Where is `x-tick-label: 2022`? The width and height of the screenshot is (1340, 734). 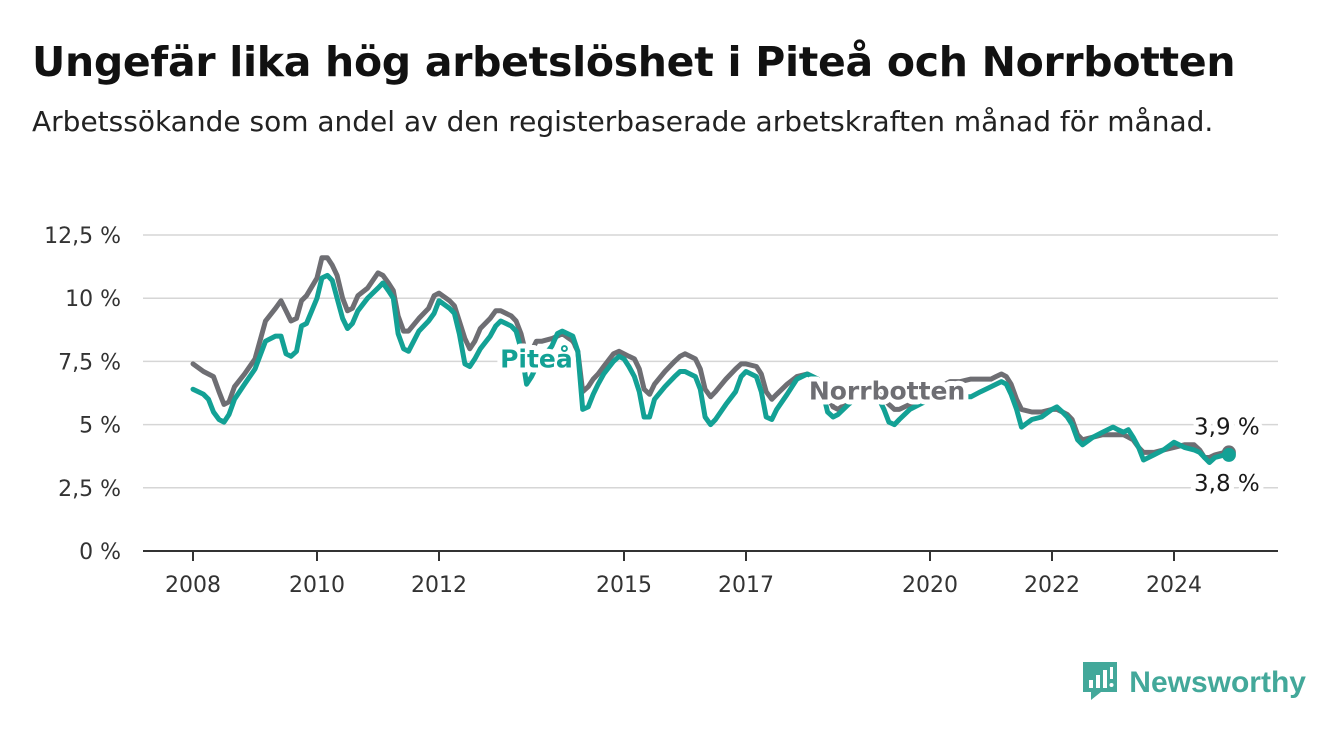
x-tick-label: 2022 is located at coordinates (1052, 585).